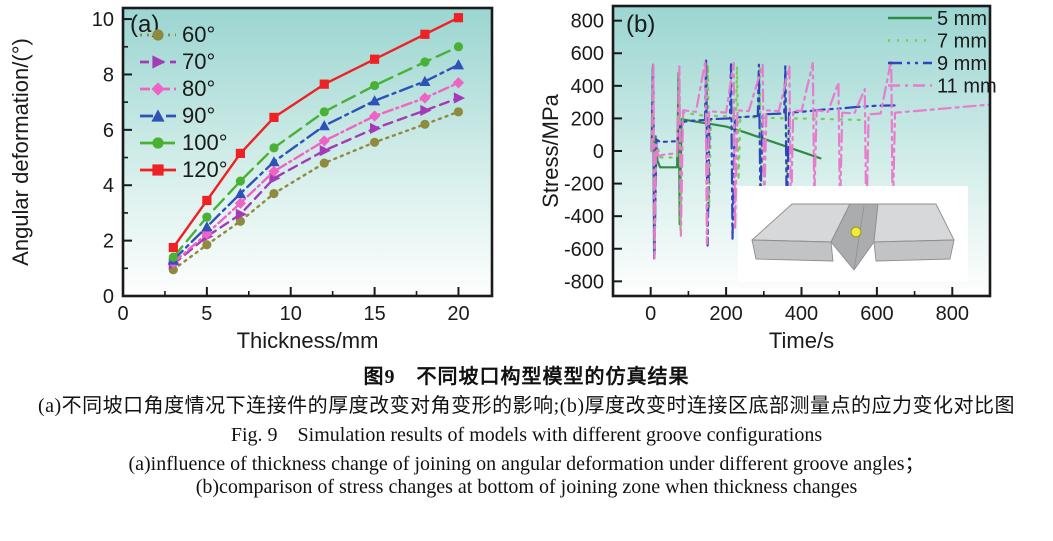  Describe the element at coordinates (374, 314) in the screenshot. I see `x-tick-label: 15` at that location.